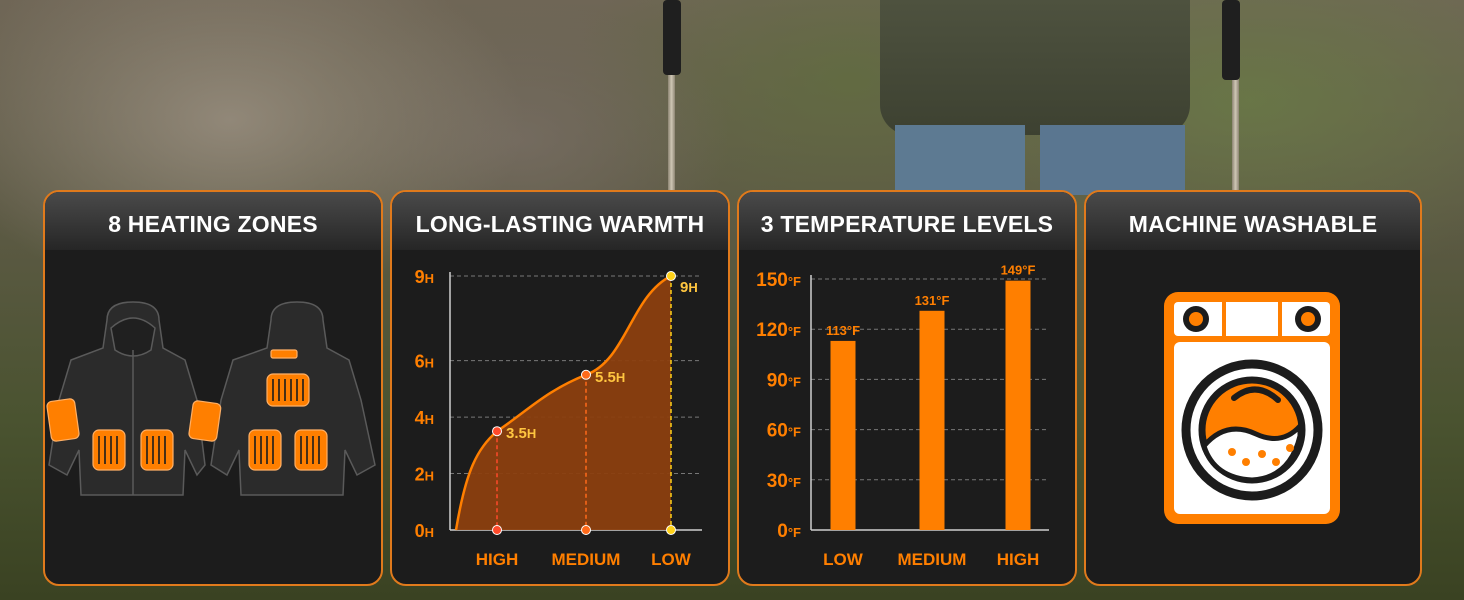  Describe the element at coordinates (424, 475) in the screenshot. I see `y-tick-label: 2H` at that location.